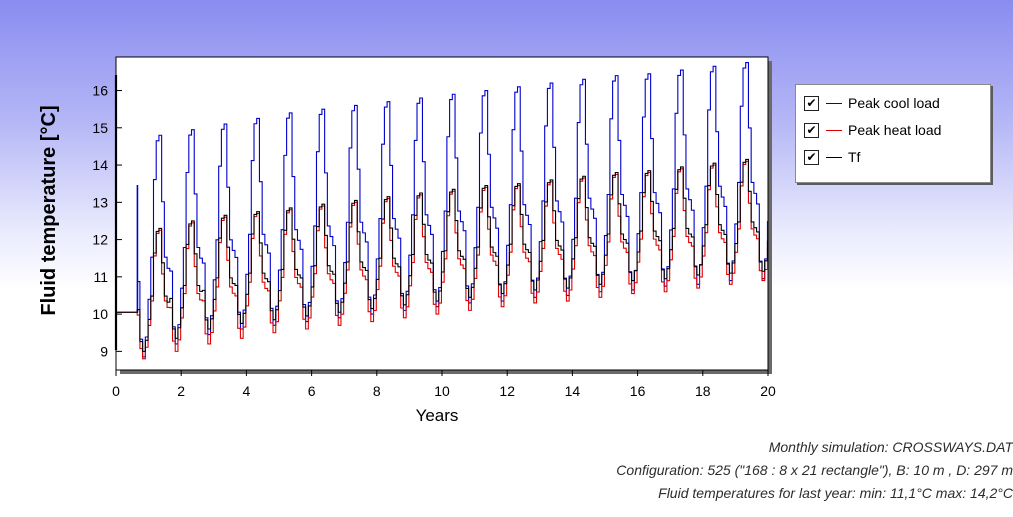 The height and width of the screenshot is (517, 1013). Describe the element at coordinates (638, 391) in the screenshot. I see `x-tick-label: 16` at that location.